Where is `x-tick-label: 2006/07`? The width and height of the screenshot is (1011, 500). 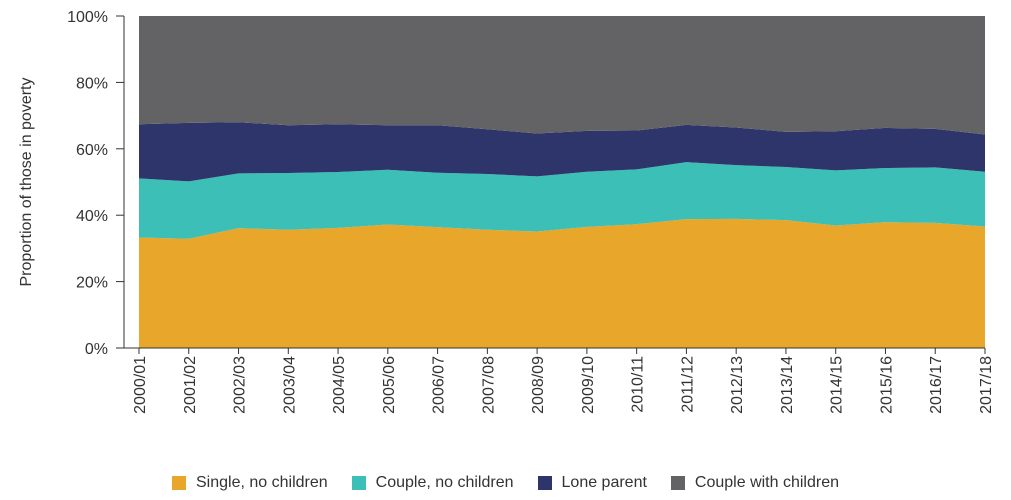 x-tick-label: 2006/07 is located at coordinates (439, 385).